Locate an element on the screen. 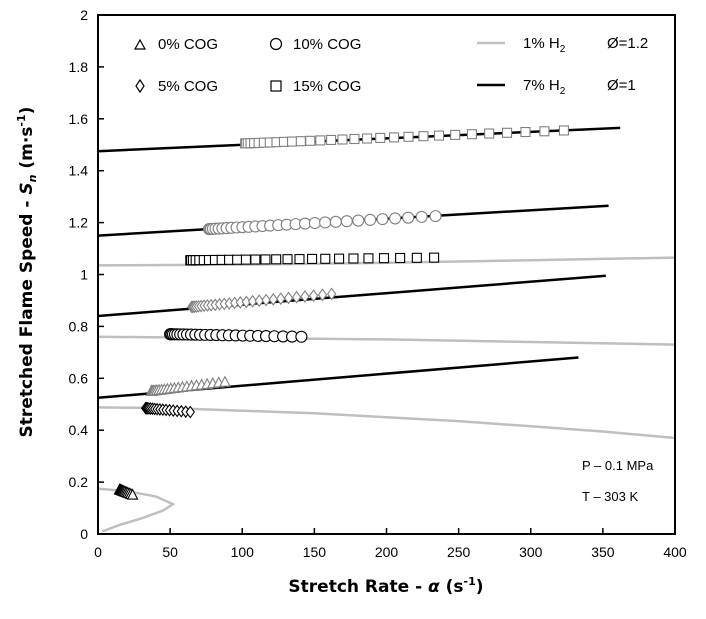  legend-entry-0pct: 0% COG is located at coordinates (175, 44).